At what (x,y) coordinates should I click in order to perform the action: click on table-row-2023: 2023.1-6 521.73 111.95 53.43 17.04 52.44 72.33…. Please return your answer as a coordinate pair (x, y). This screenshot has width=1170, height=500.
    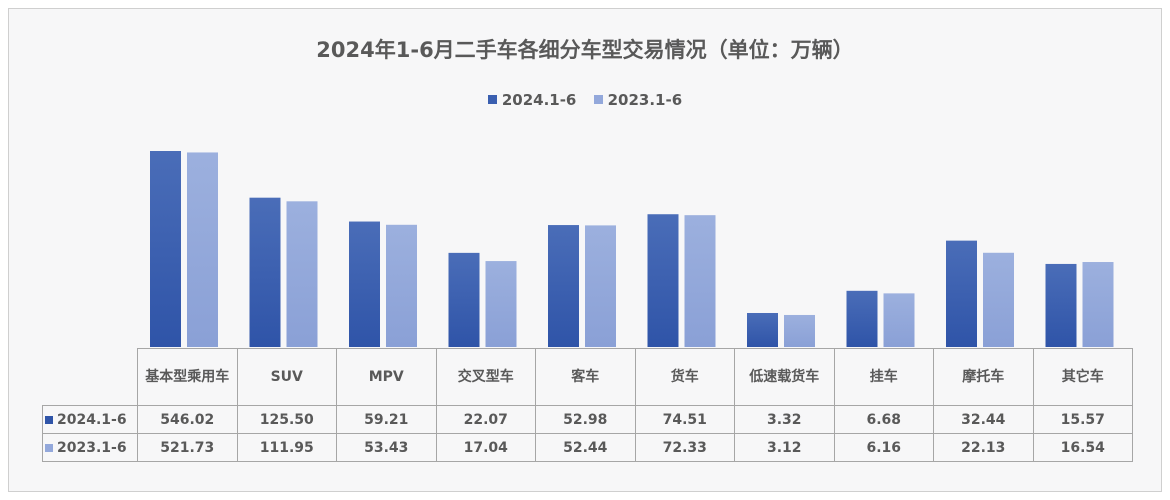
    Looking at the image, I should click on (587, 447).